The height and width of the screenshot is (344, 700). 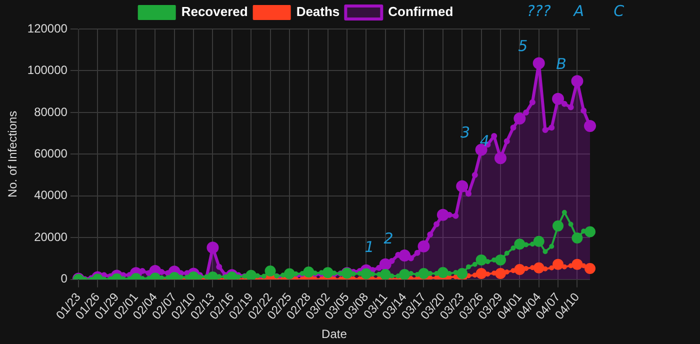 What do you see at coordinates (561, 64) in the screenshot?
I see `annotation: B` at bounding box center [561, 64].